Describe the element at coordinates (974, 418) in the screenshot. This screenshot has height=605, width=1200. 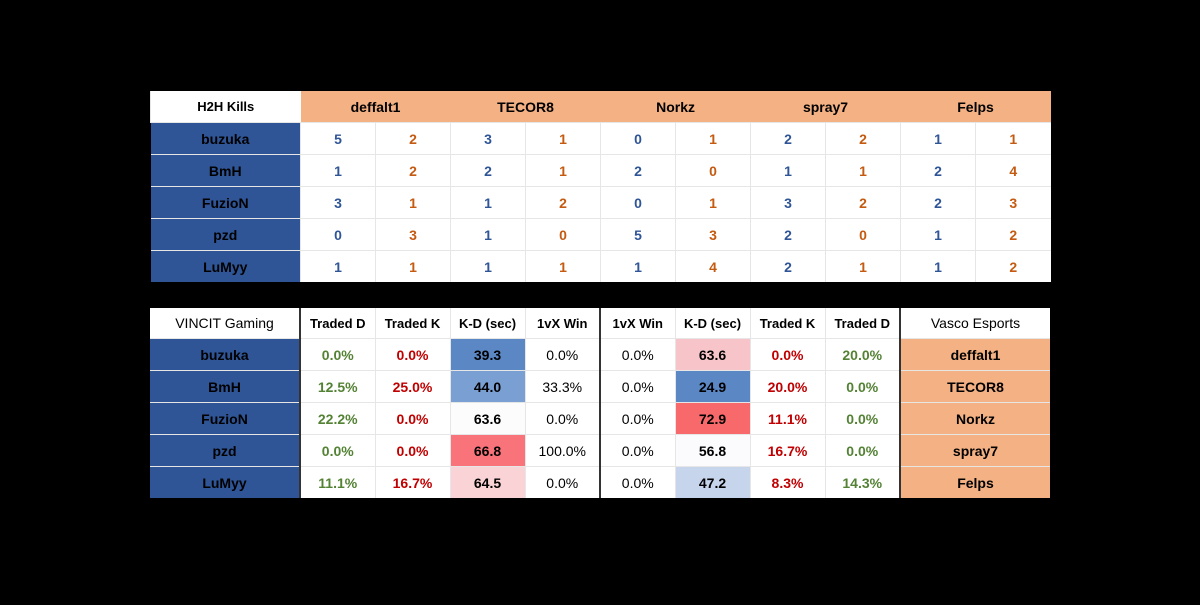
I see `opponent-name: Norkz` at that location.